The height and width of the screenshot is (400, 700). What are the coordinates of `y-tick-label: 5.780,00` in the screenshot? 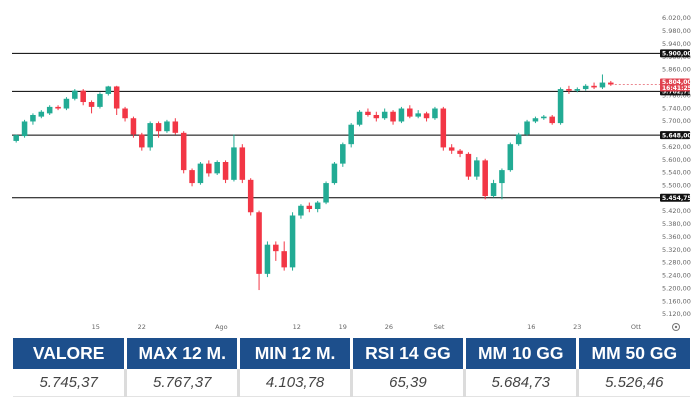 It's located at (676, 95).